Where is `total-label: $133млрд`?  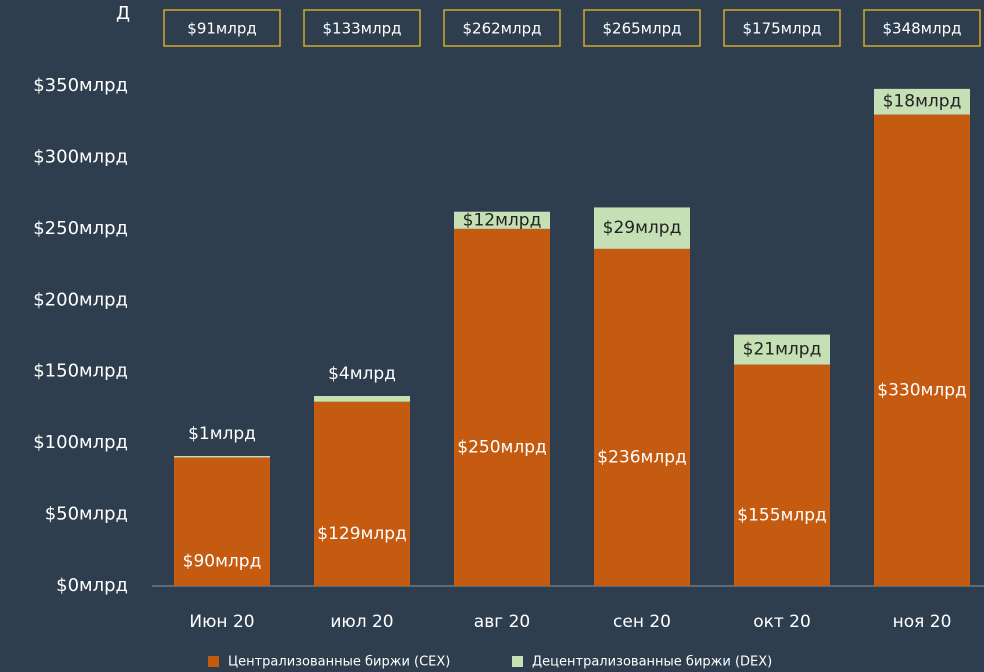
total-label: $133млрд is located at coordinates (362, 29).